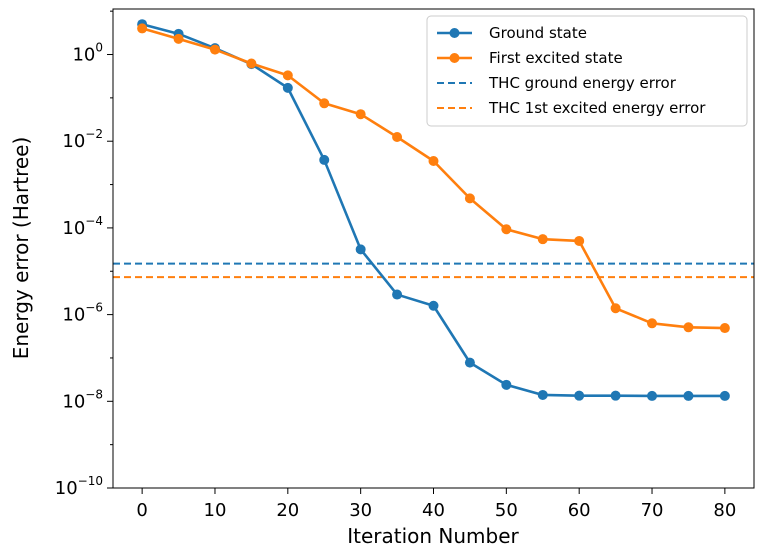 This screenshot has height=559, width=764. Describe the element at coordinates (556, 58) in the screenshot. I see `legend-label-first-excited-state: First excited state` at that location.